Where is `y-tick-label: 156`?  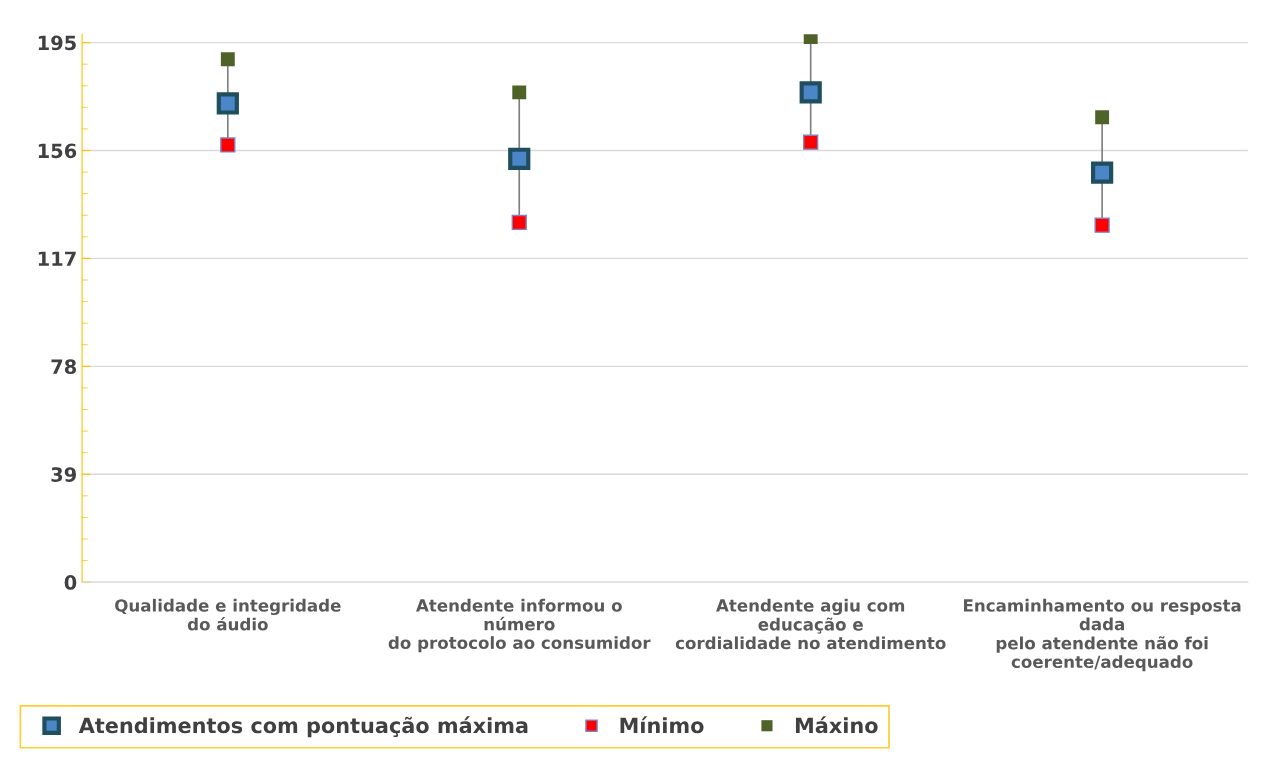
y-tick-label: 156 is located at coordinates (57, 151).